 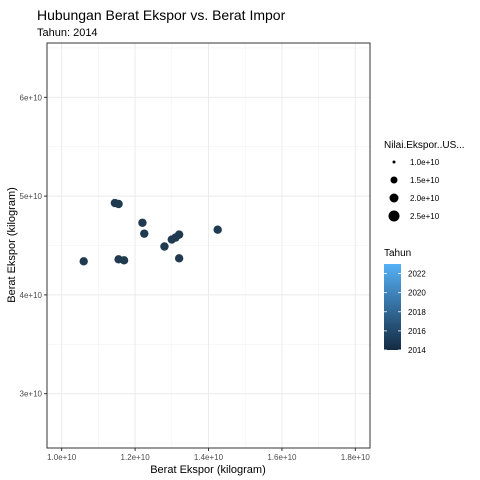 What do you see at coordinates (282, 457) in the screenshot?
I see `x-tick-label: 1.6e+10` at bounding box center [282, 457].